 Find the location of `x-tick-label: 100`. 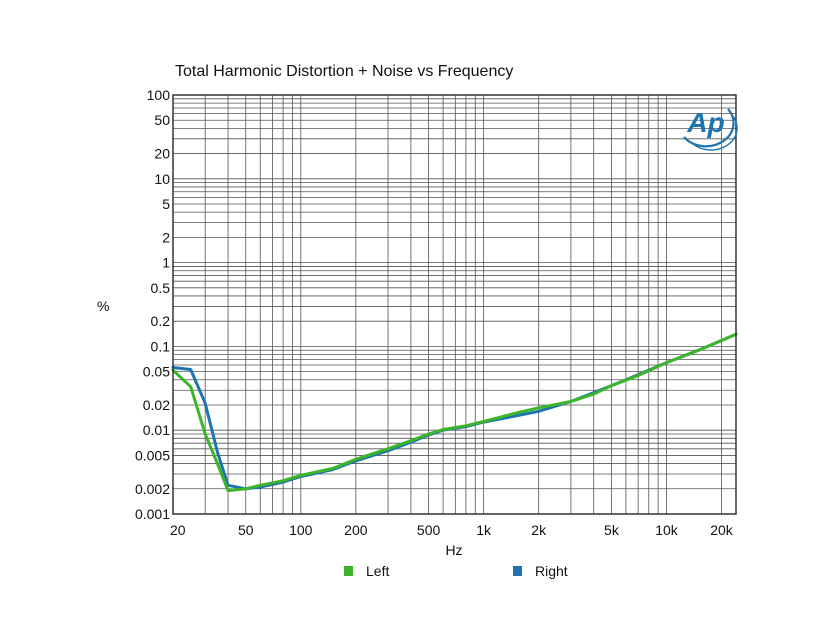

x-tick-label: 100 is located at coordinates (301, 530).